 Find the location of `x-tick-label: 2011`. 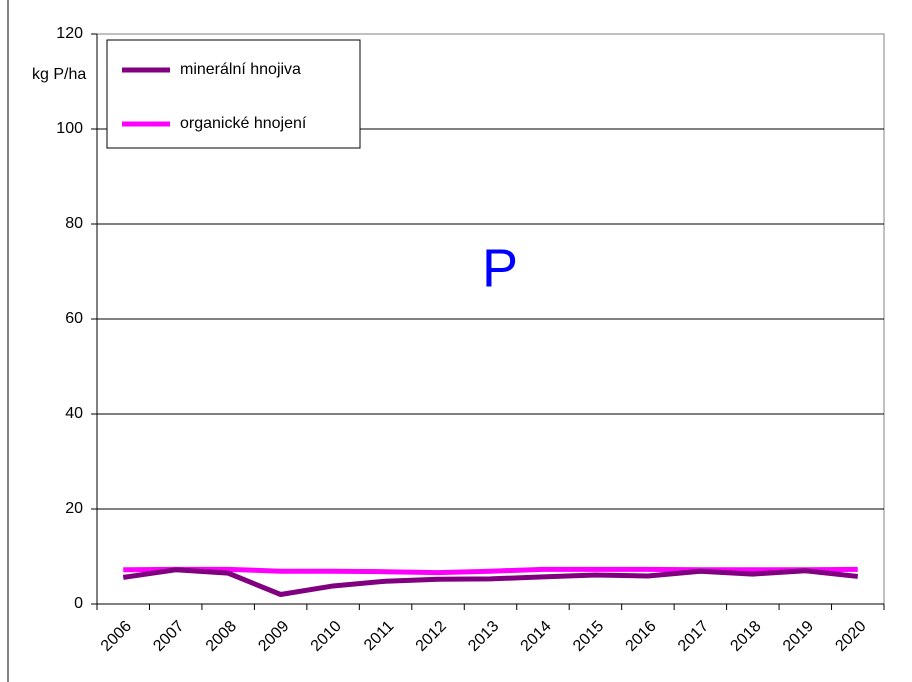

x-tick-label: 2011 is located at coordinates (379, 636).